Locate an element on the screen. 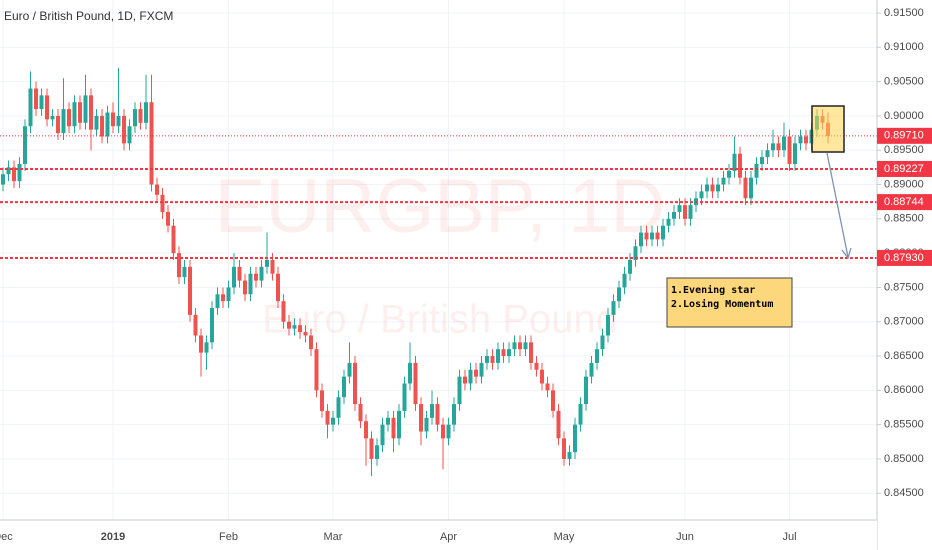 The height and width of the screenshot is (550, 932). time-axis is located at coordinates (438, 535).